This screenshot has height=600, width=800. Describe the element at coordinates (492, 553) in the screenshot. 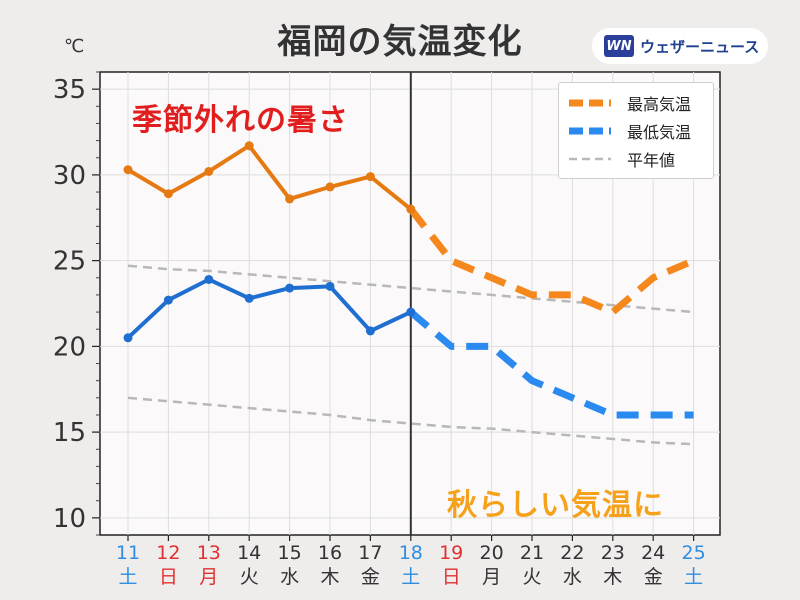

I see `x-tick-label-date: 20` at that location.